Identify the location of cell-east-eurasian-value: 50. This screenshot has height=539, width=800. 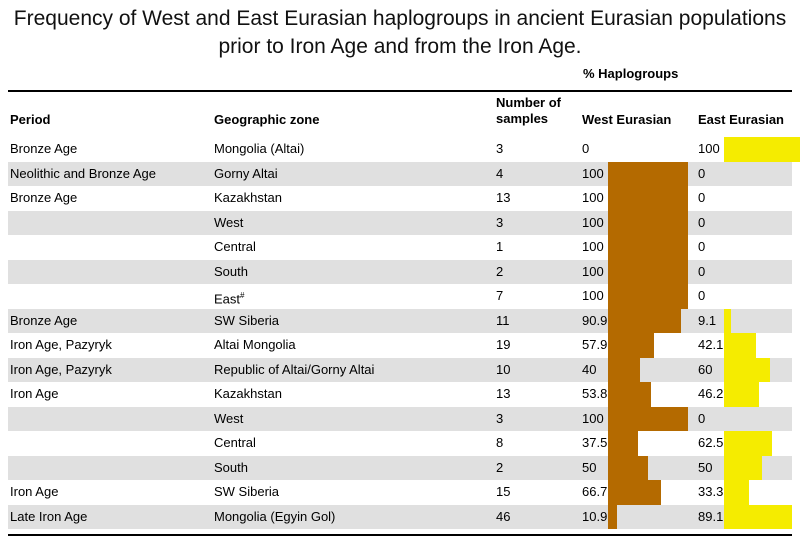
(705, 467).